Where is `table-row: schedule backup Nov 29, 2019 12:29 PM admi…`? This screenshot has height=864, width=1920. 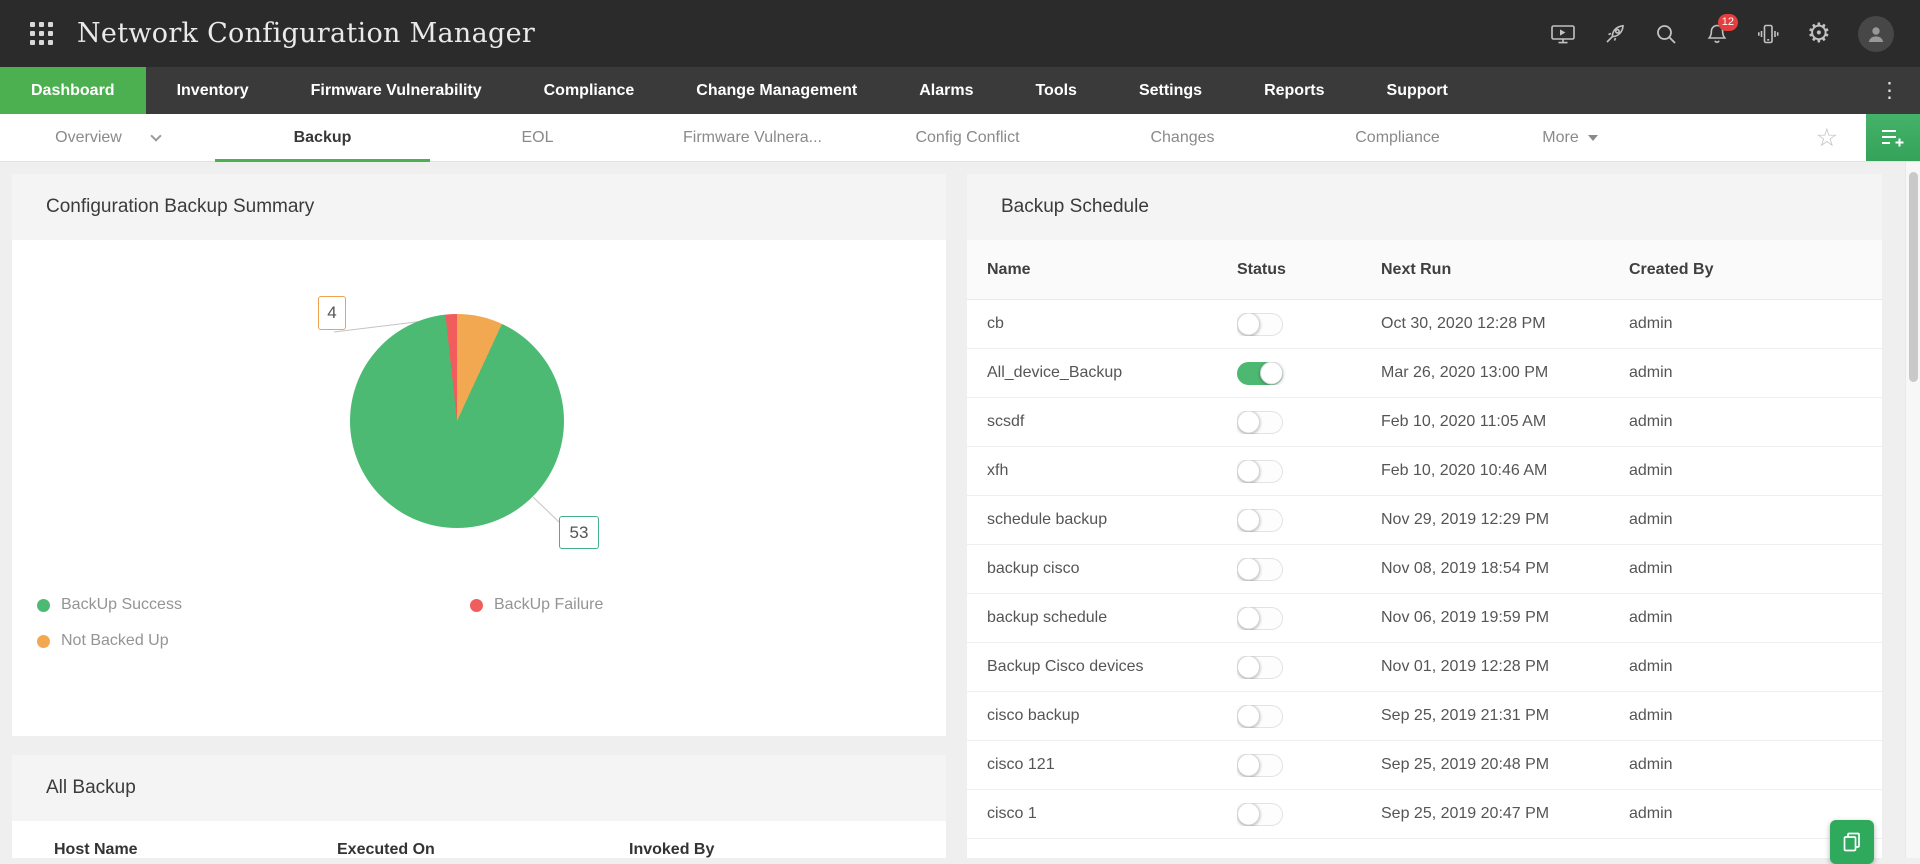 table-row: schedule backup Nov 29, 2019 12:29 PM admi… is located at coordinates (1424, 520).